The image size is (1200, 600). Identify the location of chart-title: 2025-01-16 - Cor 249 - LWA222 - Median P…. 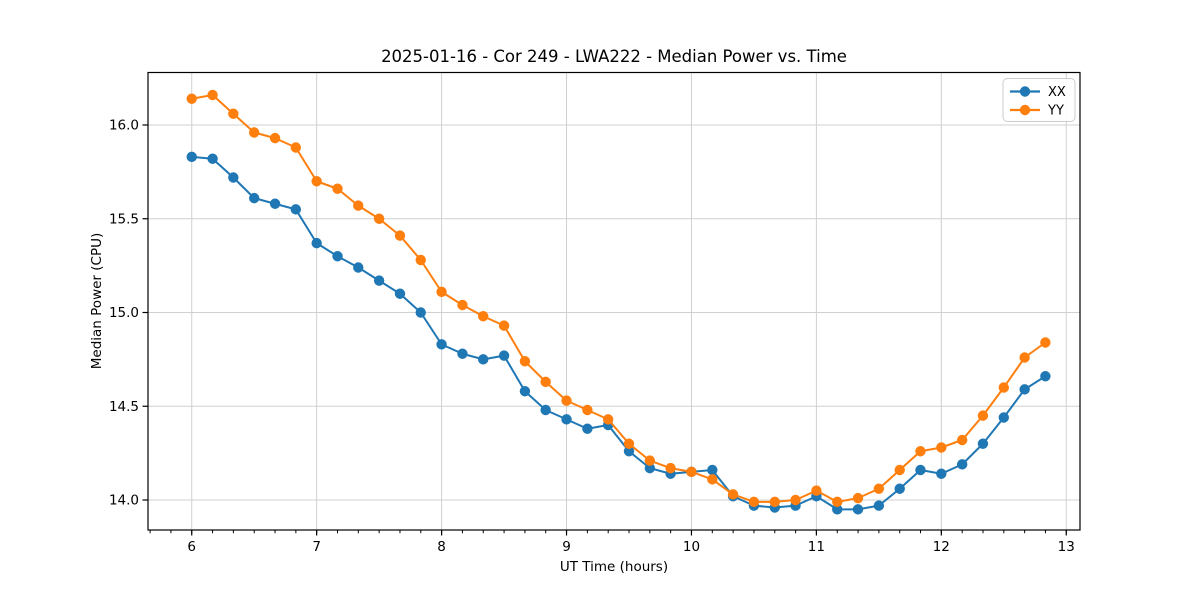
(614, 56).